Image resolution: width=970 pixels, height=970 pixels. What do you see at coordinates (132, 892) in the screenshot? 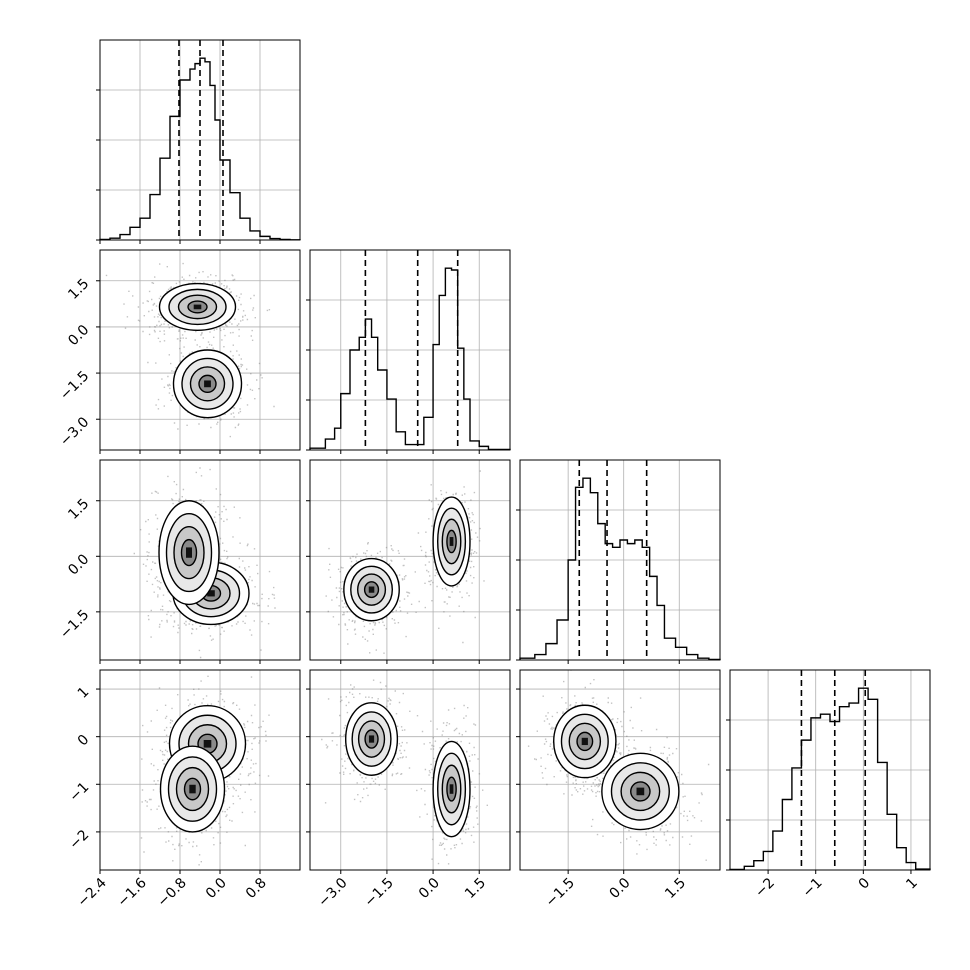
I see `x-tick-label: −1.6` at bounding box center [132, 892].